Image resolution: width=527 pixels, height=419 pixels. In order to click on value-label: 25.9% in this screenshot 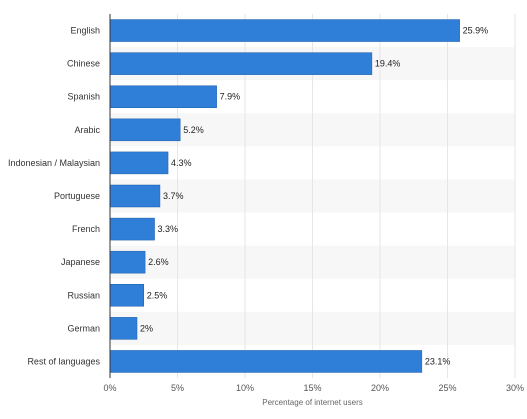, I will do `click(476, 31)`.